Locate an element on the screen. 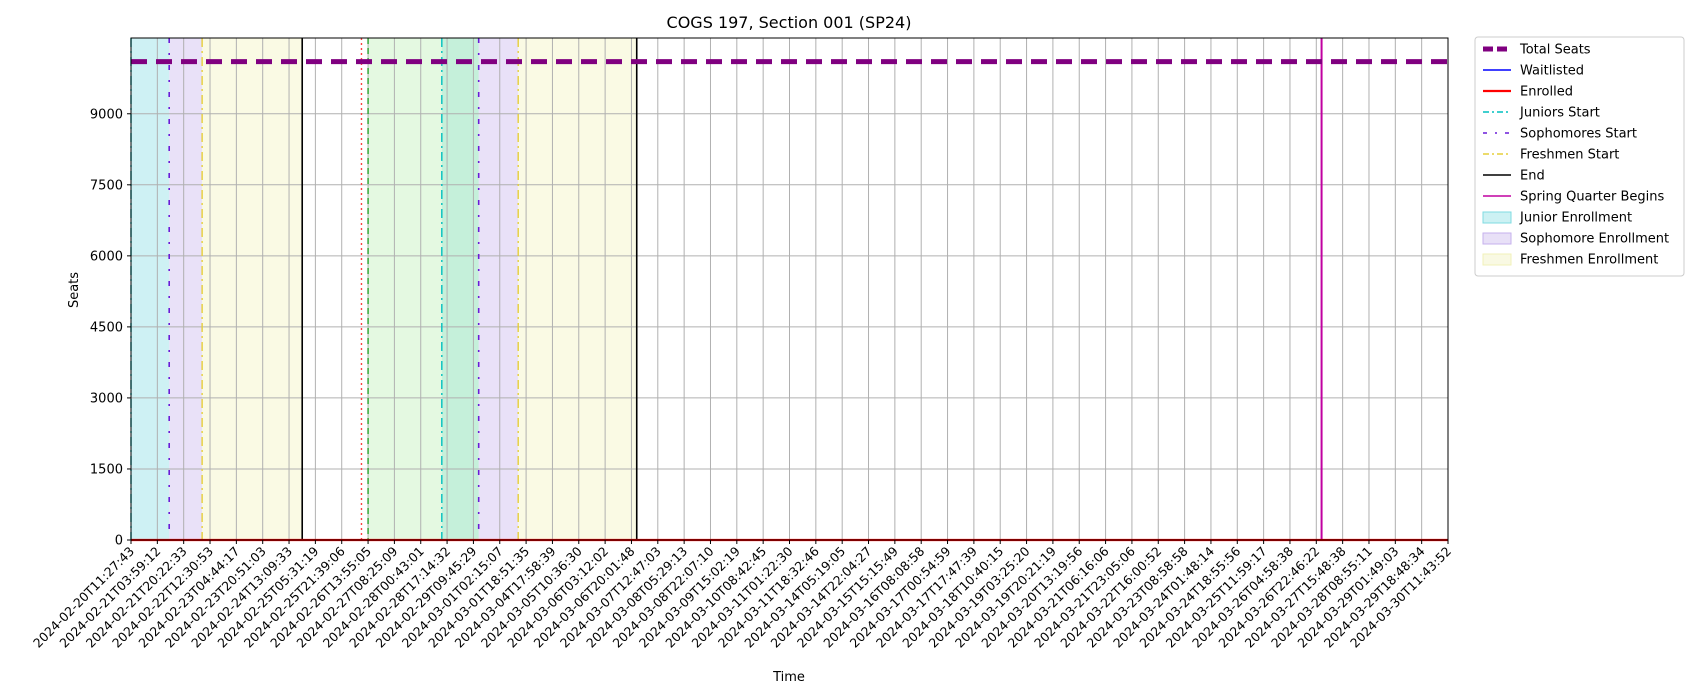  legend-label: End is located at coordinates (1532, 176).